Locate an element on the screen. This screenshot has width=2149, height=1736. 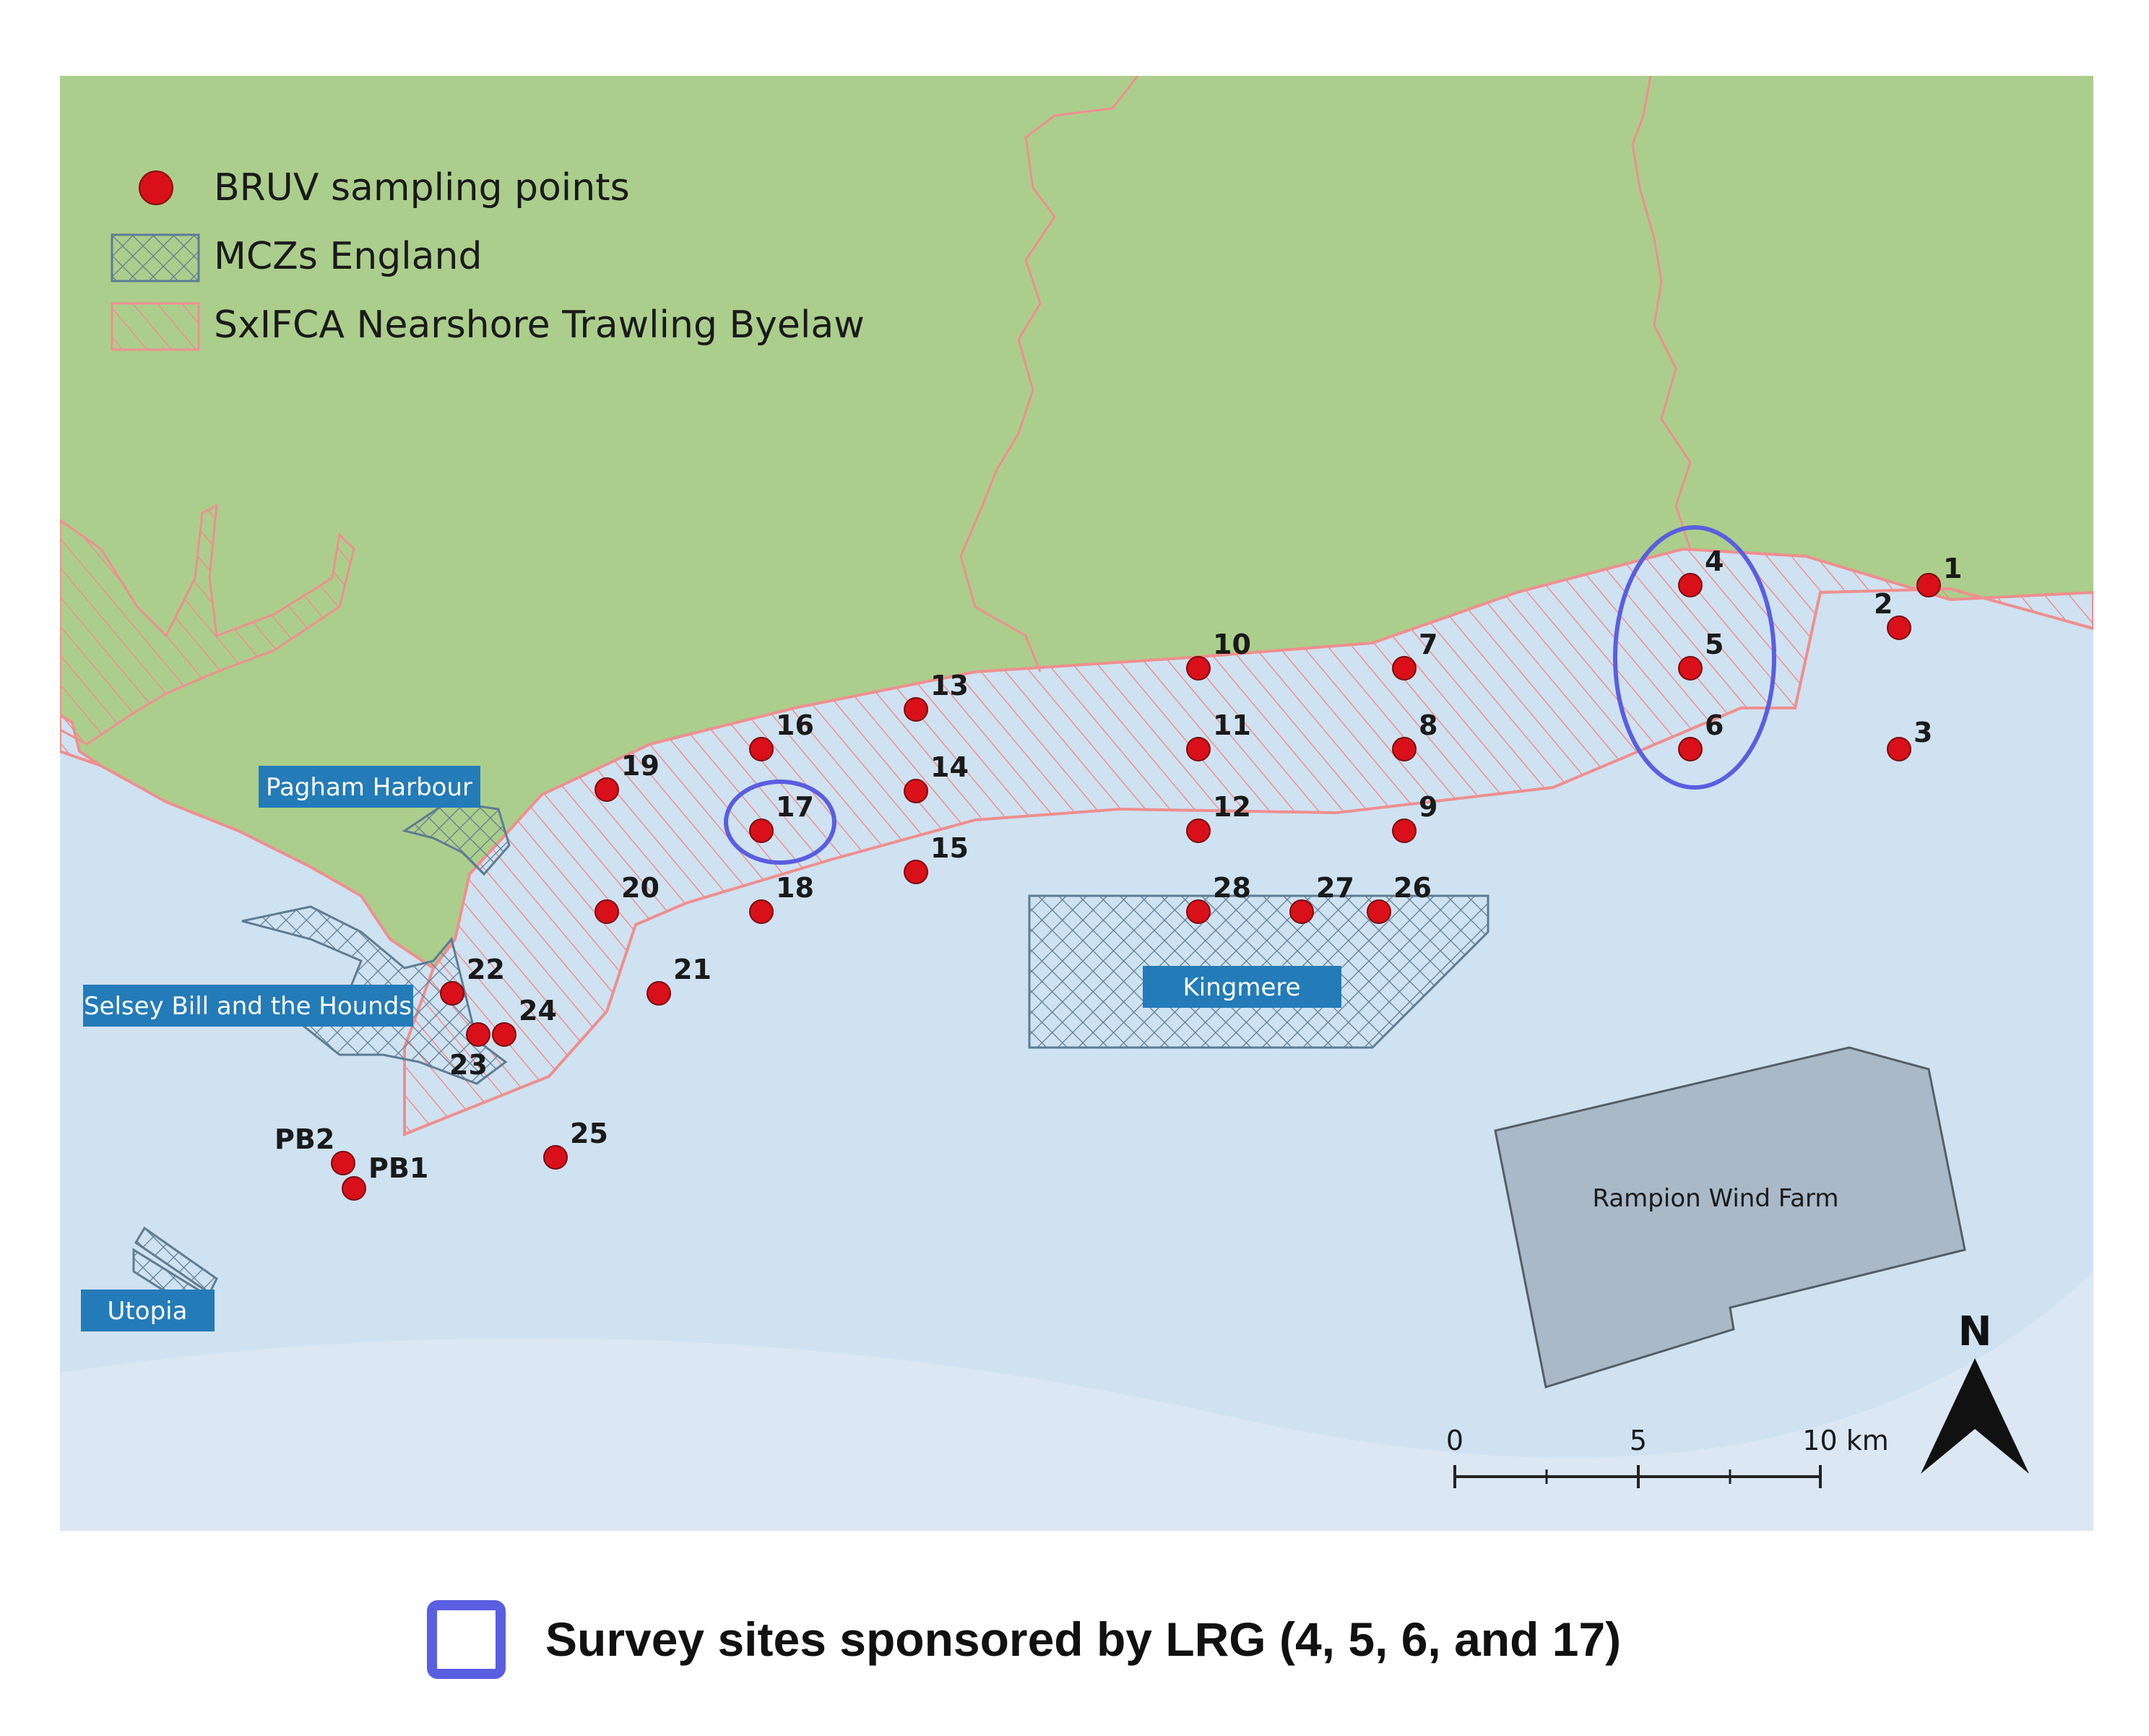
sampling-point-p2 is located at coordinates (1899, 628).